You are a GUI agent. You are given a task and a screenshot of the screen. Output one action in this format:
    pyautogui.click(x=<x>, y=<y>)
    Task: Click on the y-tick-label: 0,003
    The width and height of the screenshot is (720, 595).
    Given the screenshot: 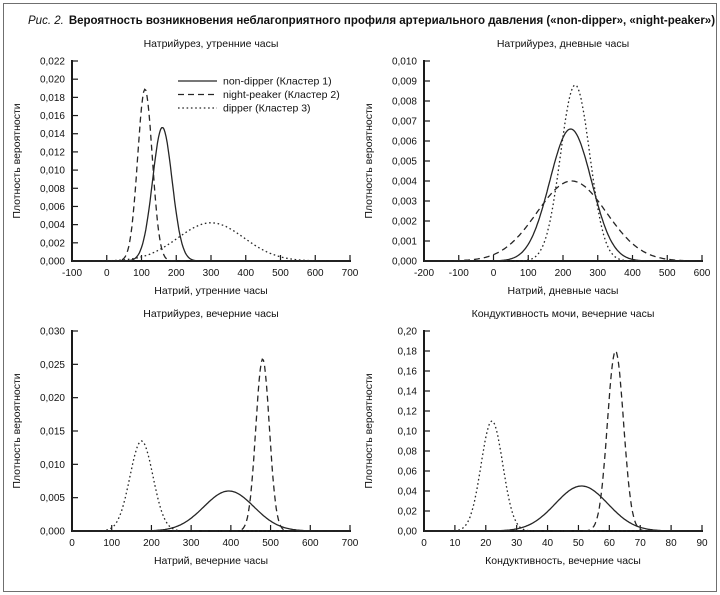 What is the action you would take?
    pyautogui.click(x=404, y=202)
    